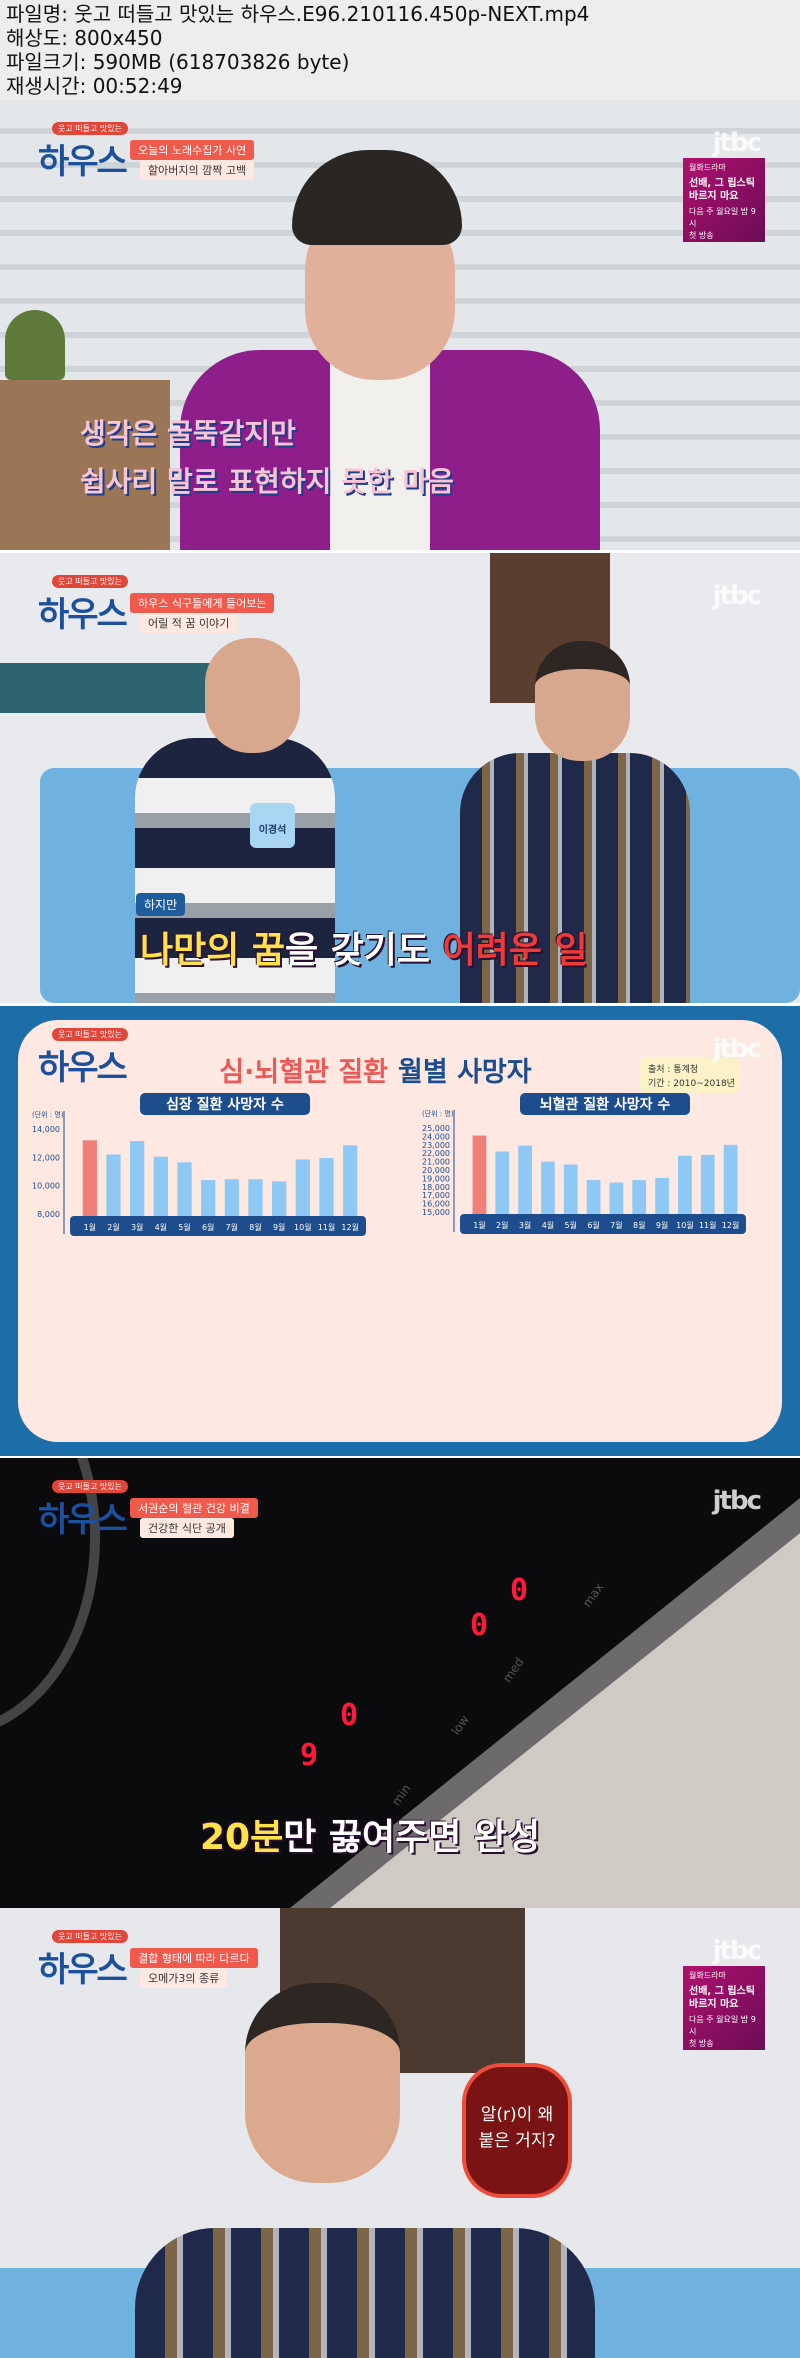 The image size is (800, 2358). I want to click on filesize: 파일크기: 590MB (618703826 byte), so click(178, 62).